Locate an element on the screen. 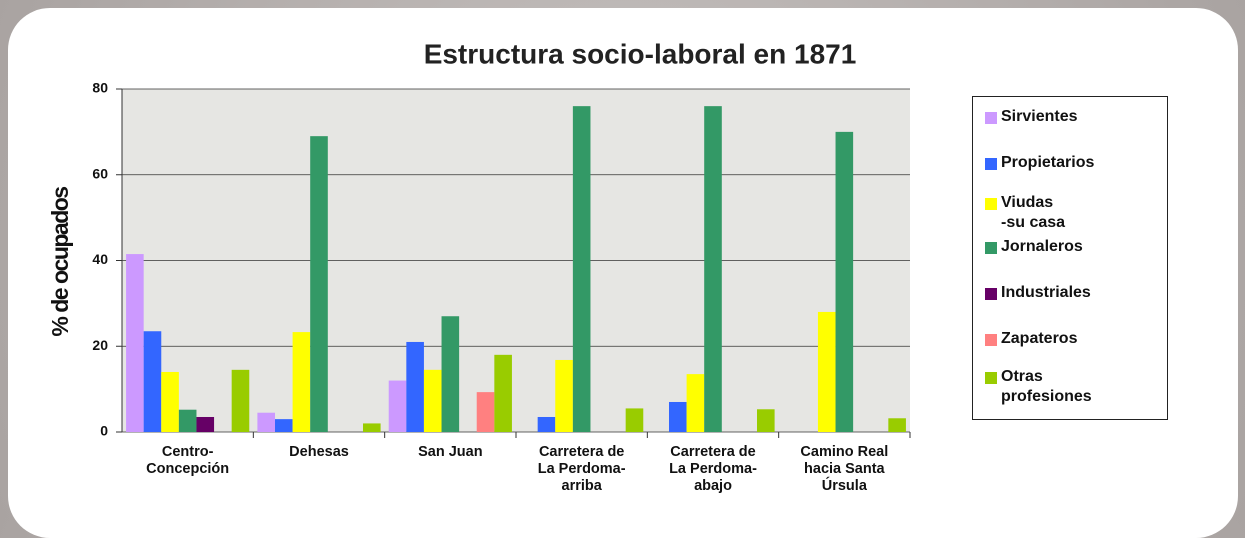 This screenshot has width=1245, height=538. legend-label: Sirvientes is located at coordinates (1039, 116).